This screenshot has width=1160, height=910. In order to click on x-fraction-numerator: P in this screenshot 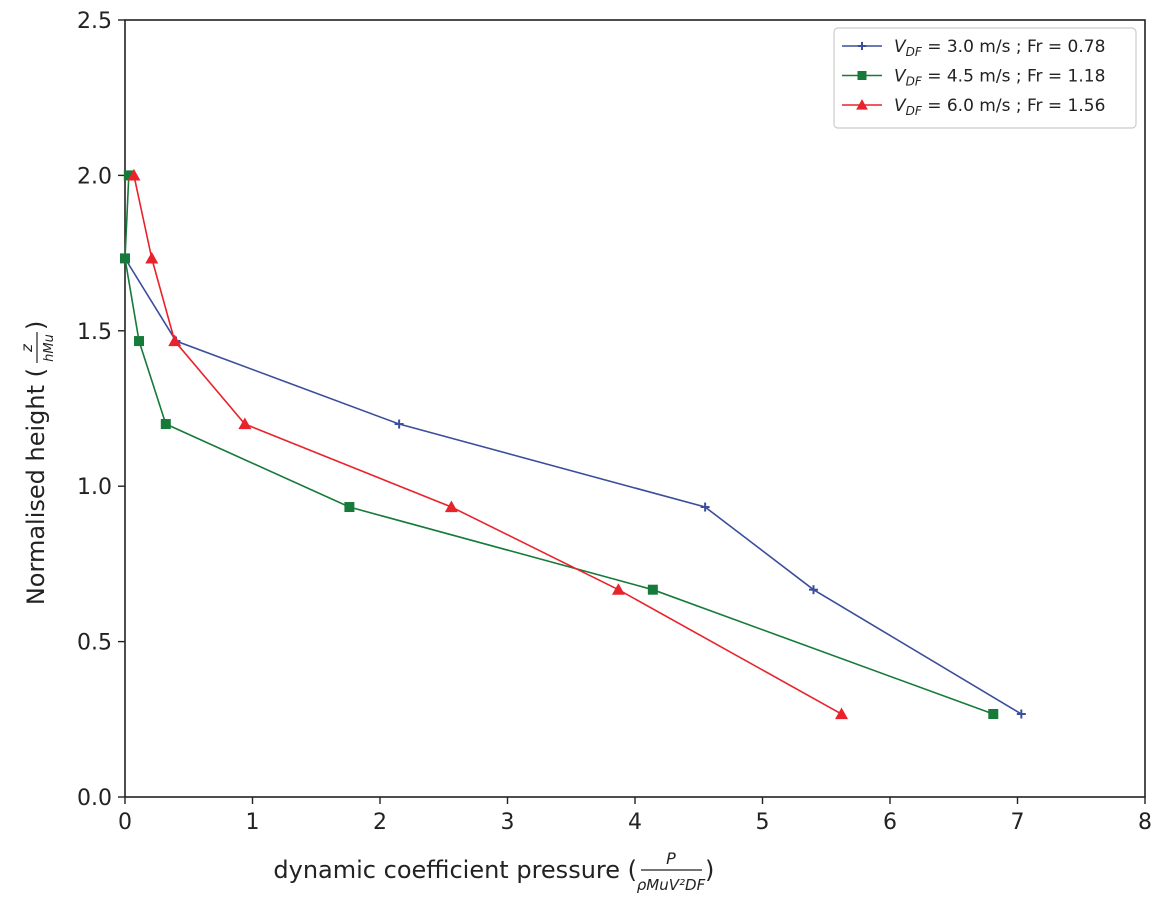, I will do `click(671, 858)`.